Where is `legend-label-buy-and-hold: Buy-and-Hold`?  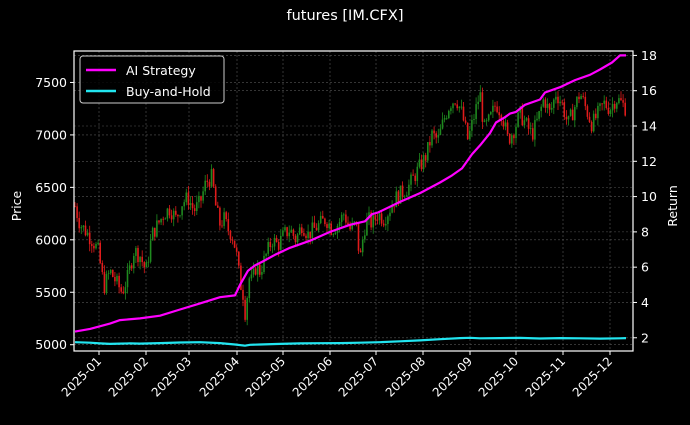
legend-label-buy-and-hold: Buy-and-Hold is located at coordinates (168, 91).